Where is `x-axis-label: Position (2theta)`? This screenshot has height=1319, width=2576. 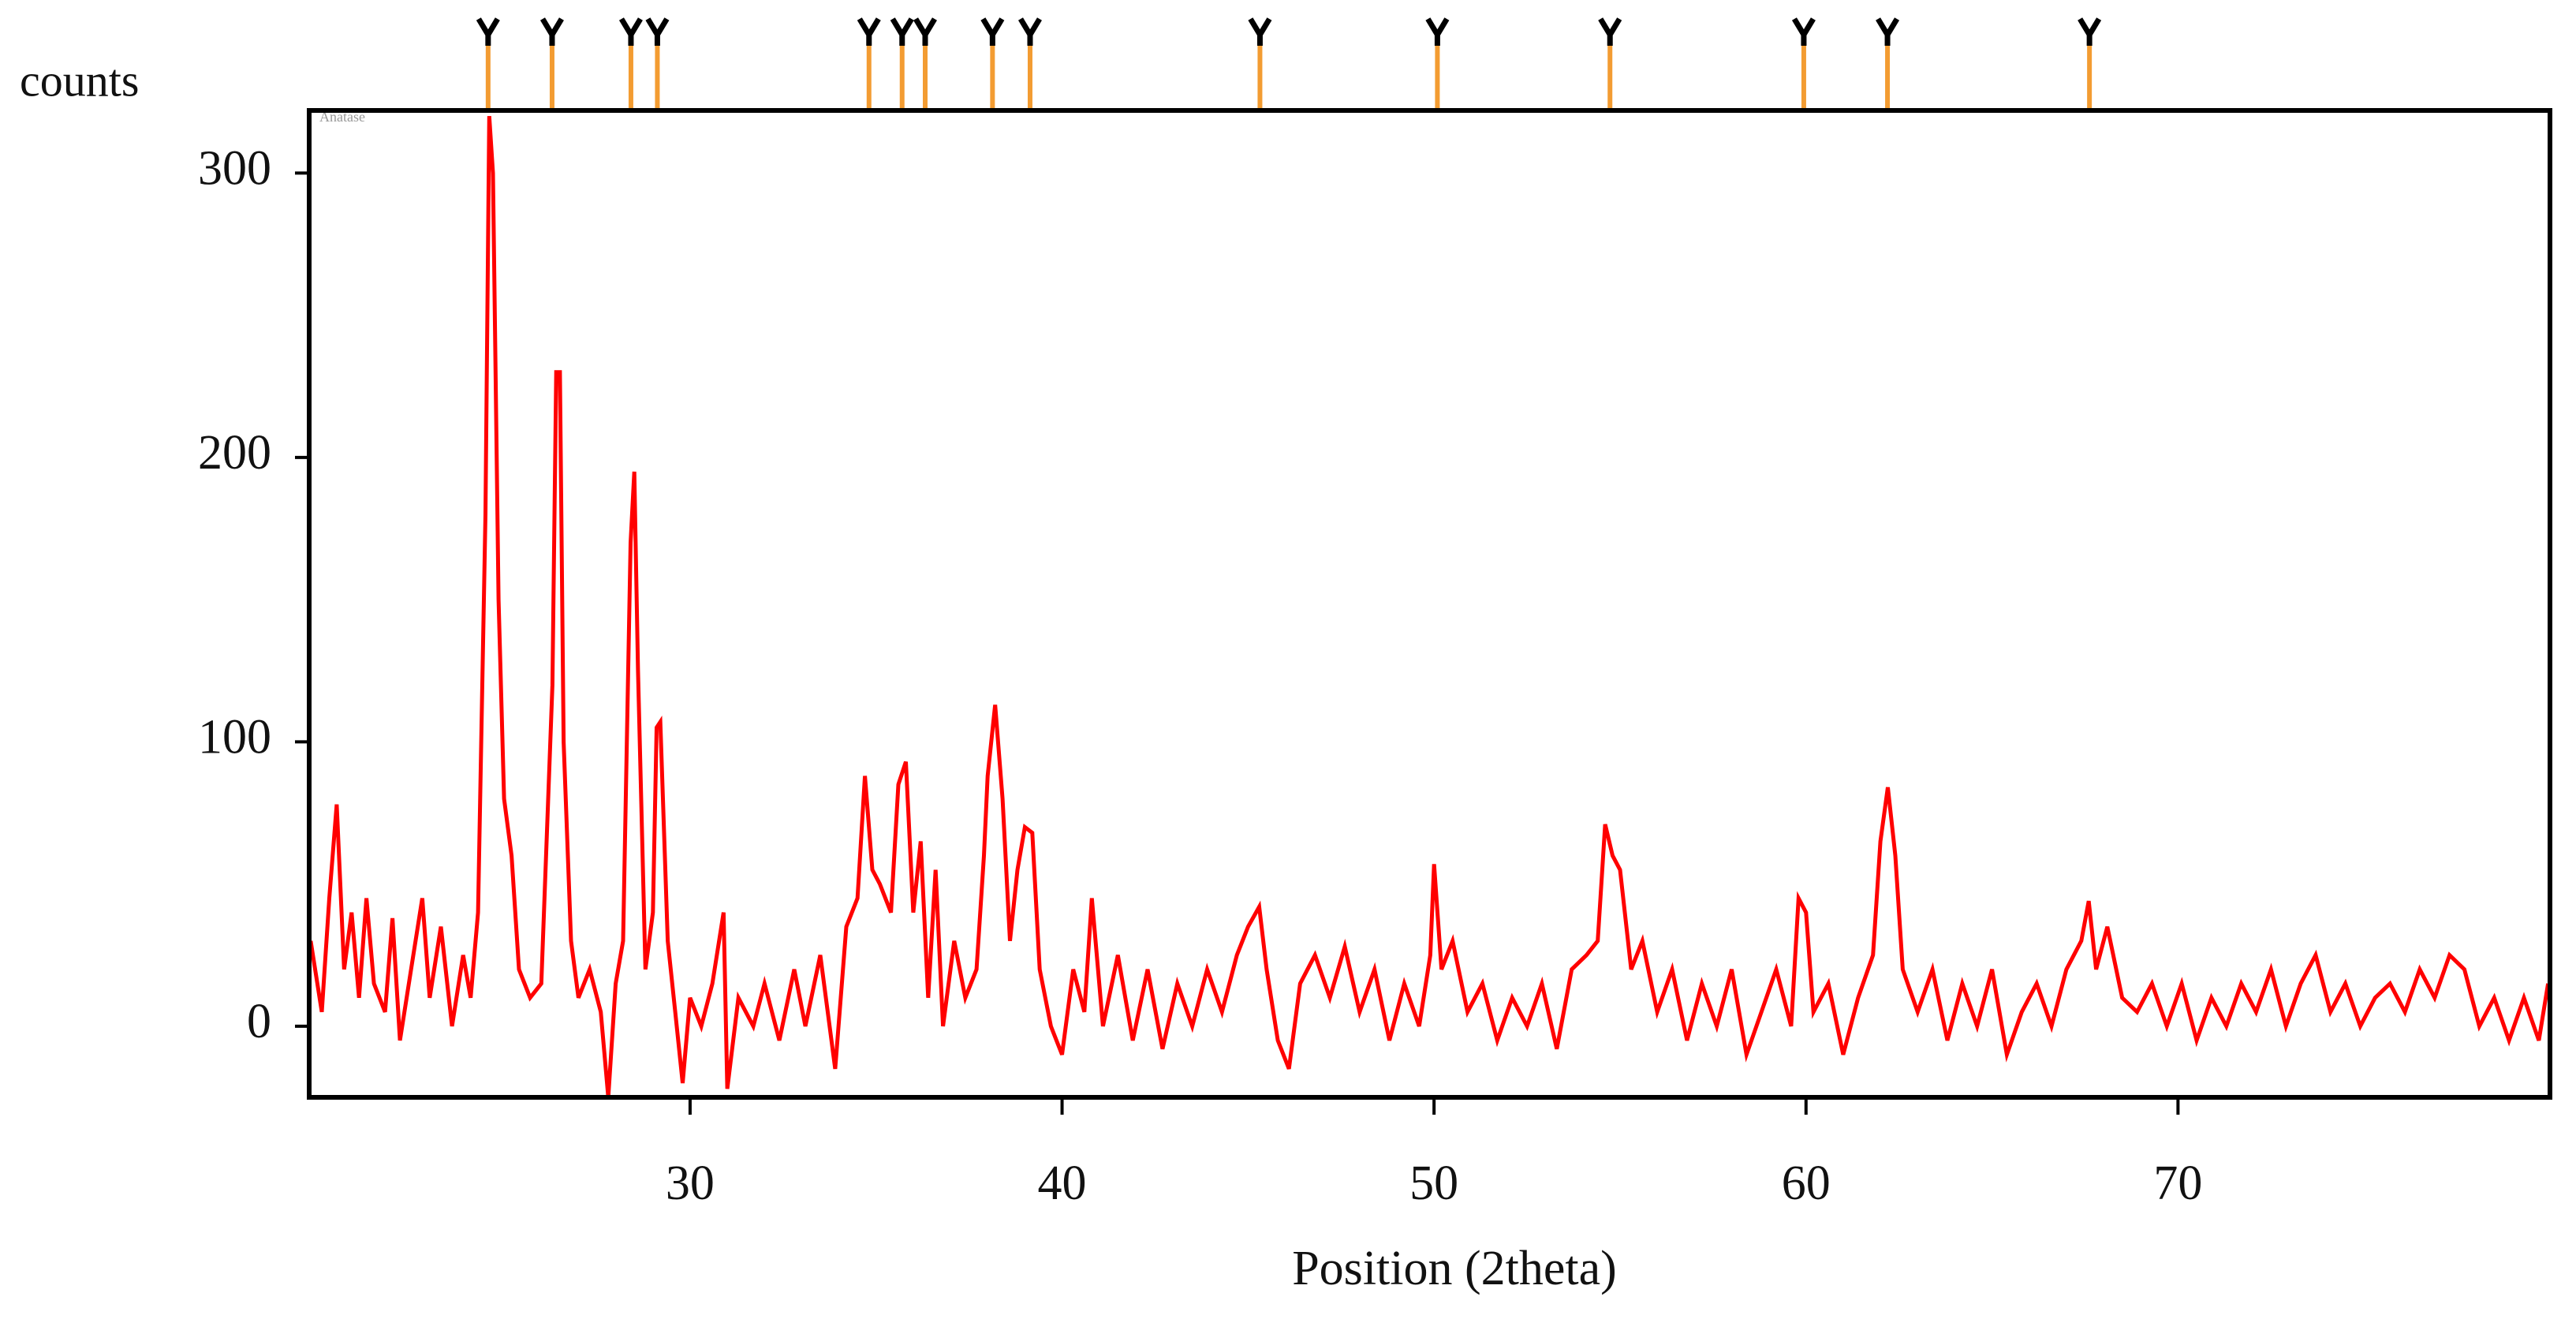 x-axis-label: Position (2theta) is located at coordinates (1454, 1268).